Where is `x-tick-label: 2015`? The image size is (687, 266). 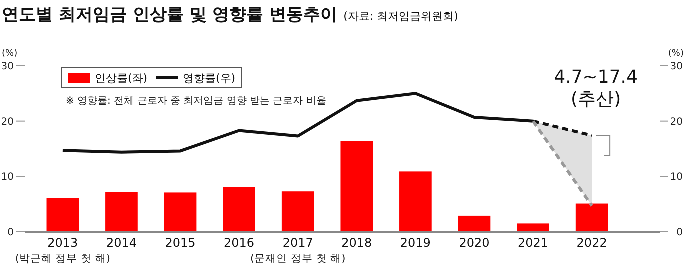 x-tick-label: 2015 is located at coordinates (180, 243).